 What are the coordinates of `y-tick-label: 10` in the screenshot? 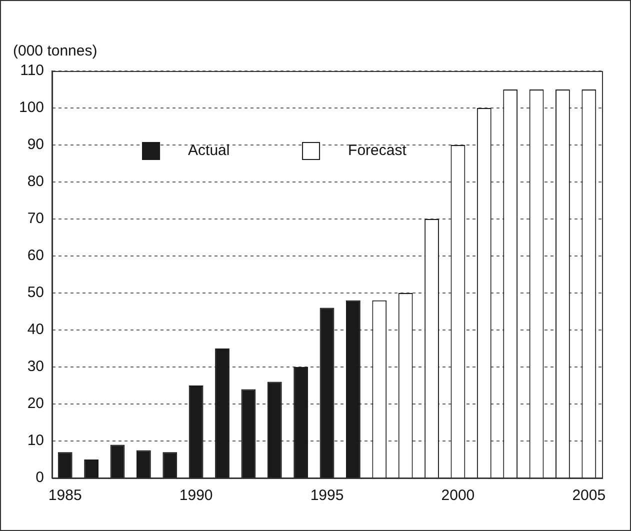 It's located at (35, 441).